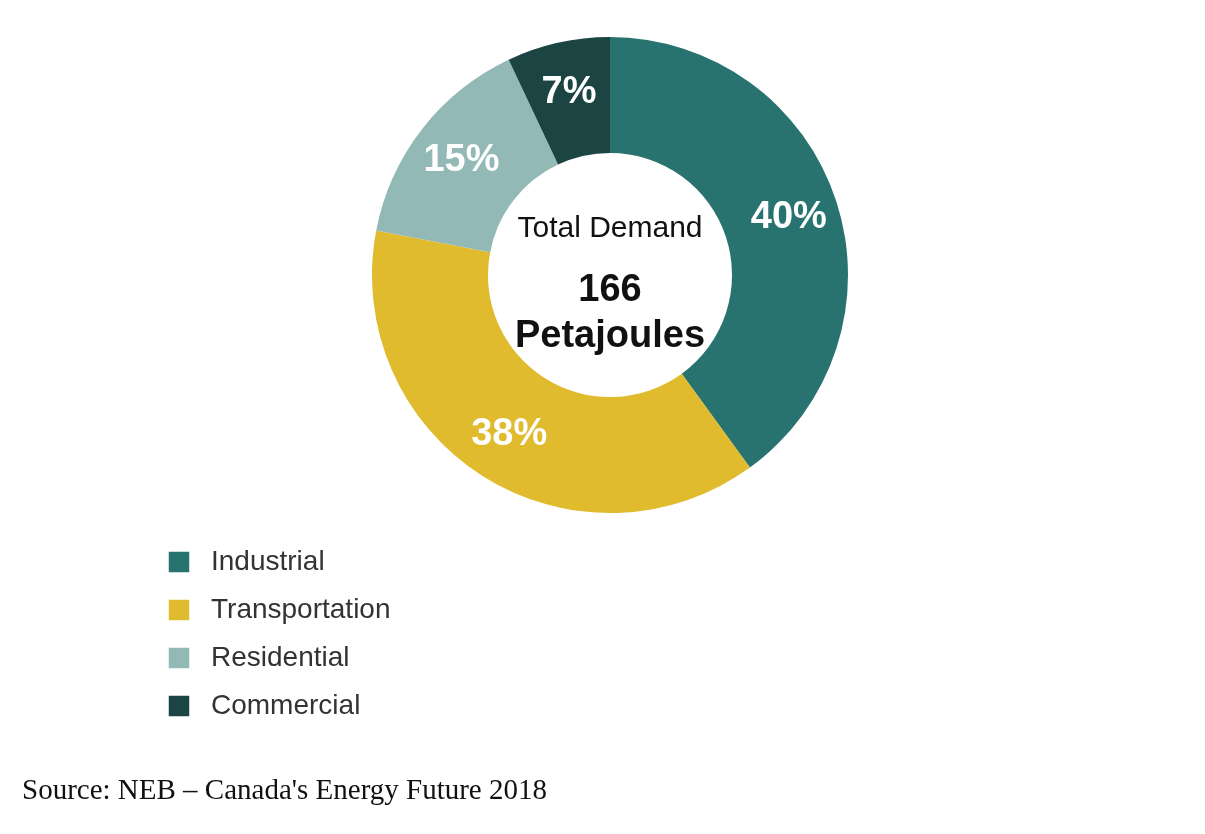 The width and height of the screenshot is (1205, 834). I want to click on data-label: 15%, so click(461, 157).